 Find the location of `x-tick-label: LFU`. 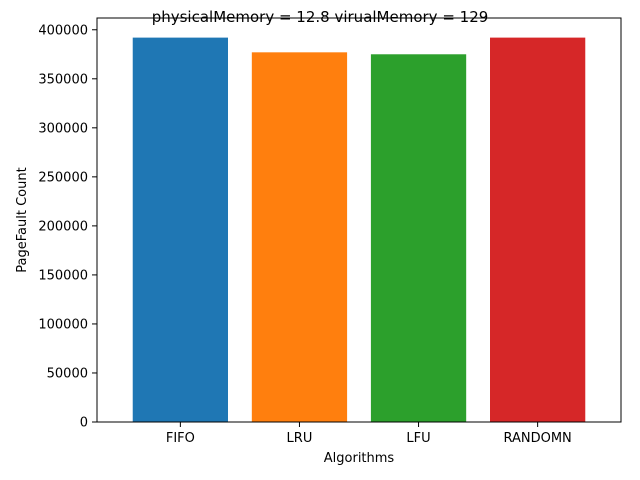

x-tick-label: LFU is located at coordinates (418, 438).